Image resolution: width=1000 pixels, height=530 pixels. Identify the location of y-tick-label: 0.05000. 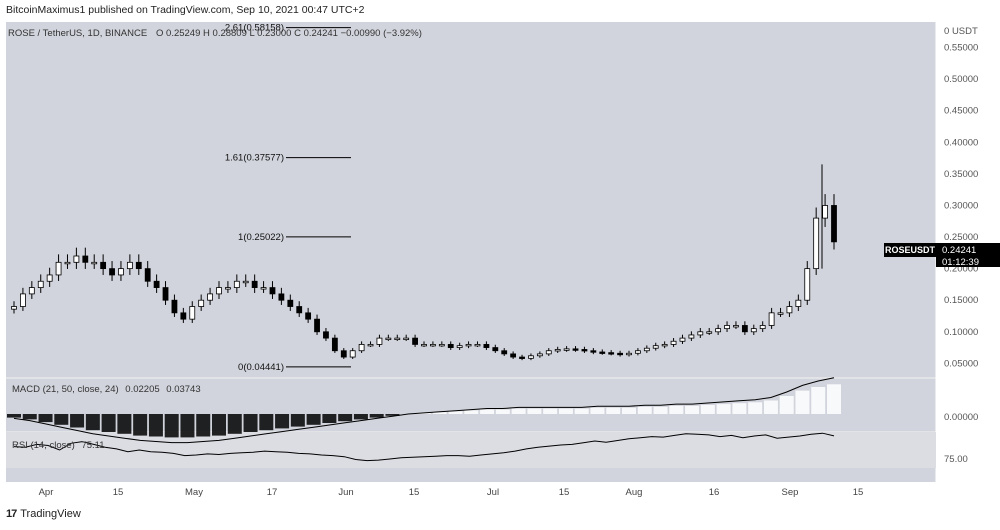
(961, 363).